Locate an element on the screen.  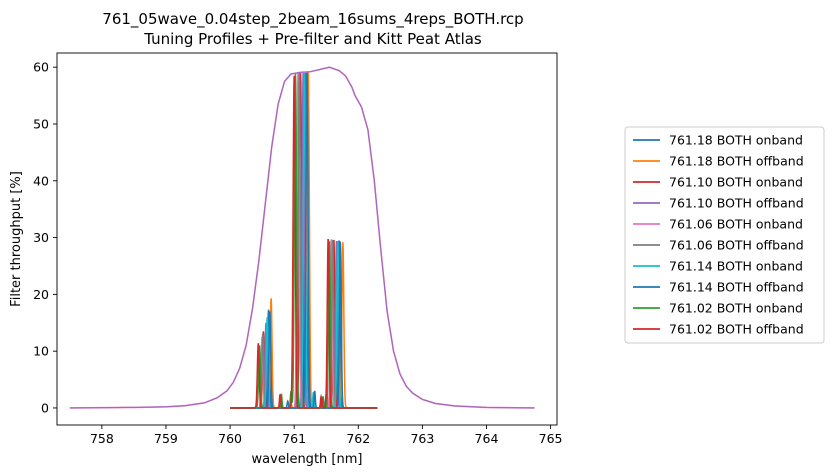
y-tick-label: 40 is located at coordinates (41, 180).